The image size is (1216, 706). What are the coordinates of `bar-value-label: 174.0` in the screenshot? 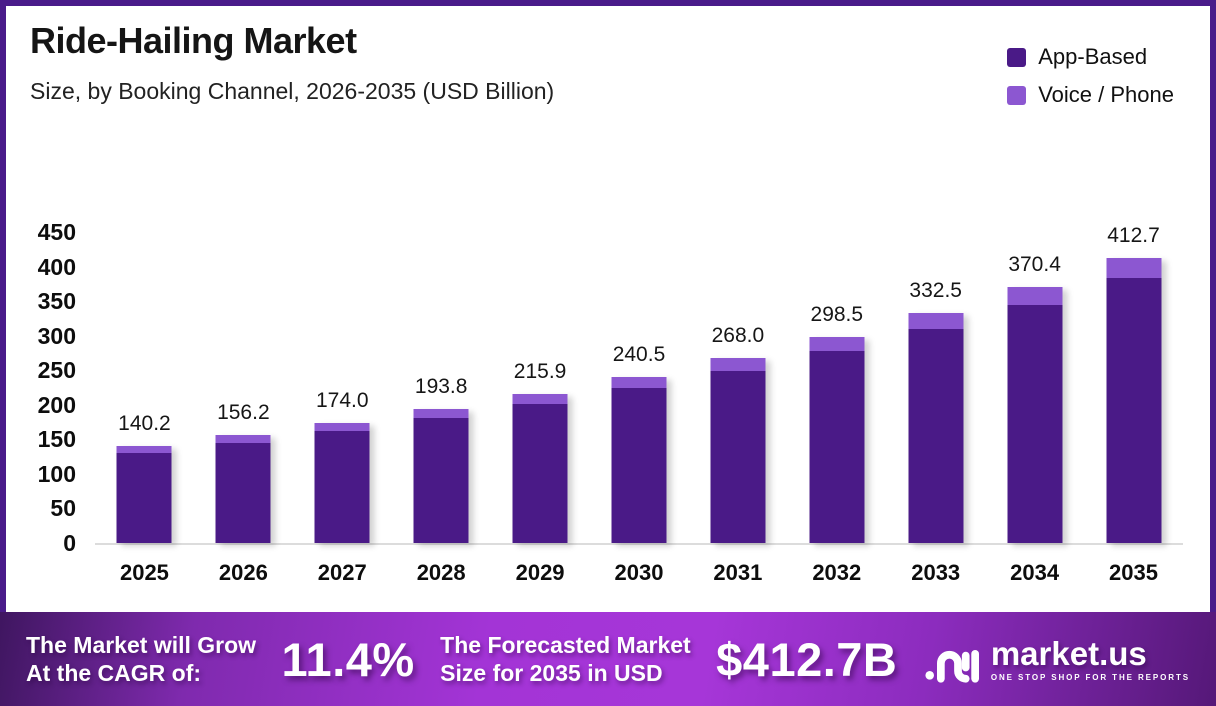 It's located at (342, 400).